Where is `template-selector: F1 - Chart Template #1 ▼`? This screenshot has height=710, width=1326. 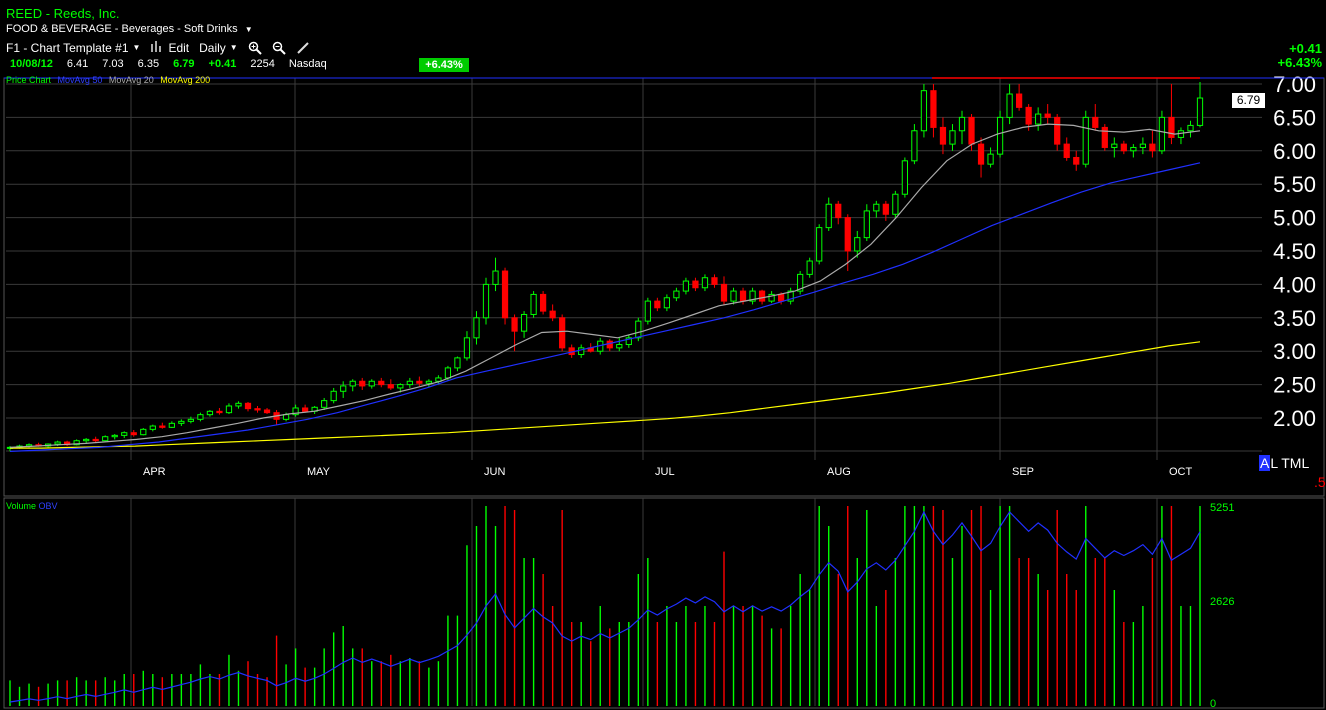 template-selector: F1 - Chart Template #1 ▼ is located at coordinates (73, 48).